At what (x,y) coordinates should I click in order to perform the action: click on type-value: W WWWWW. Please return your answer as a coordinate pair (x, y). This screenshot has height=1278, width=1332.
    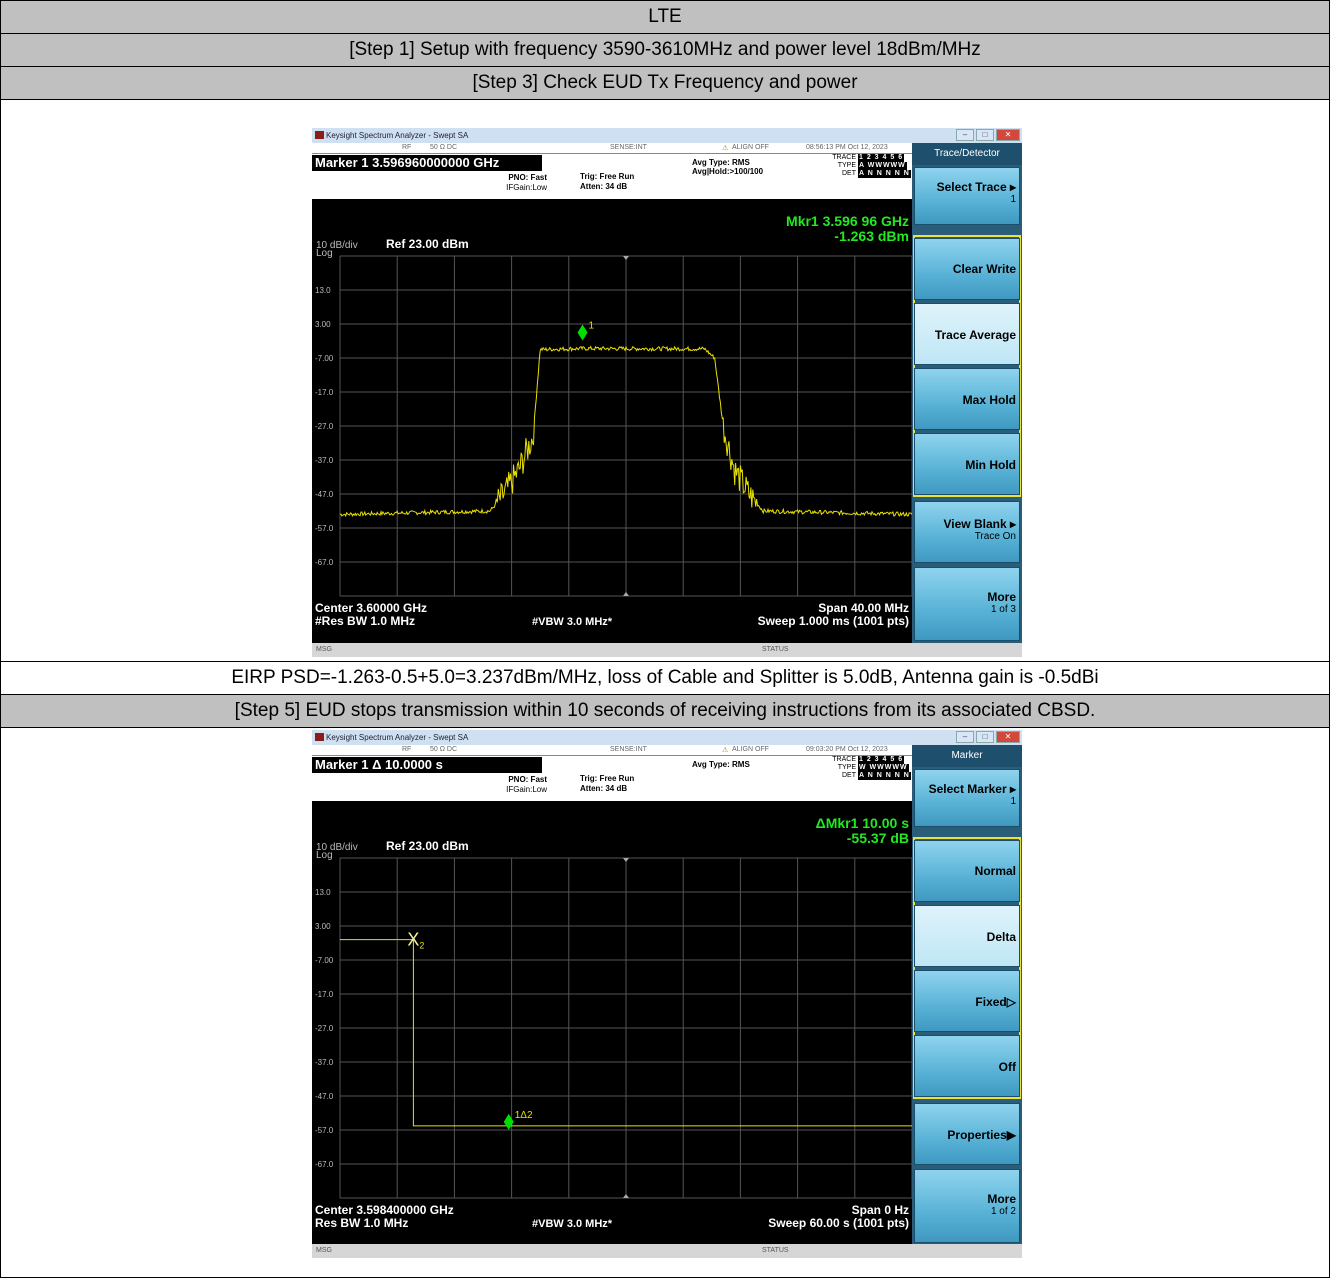
    Looking at the image, I should click on (883, 768).